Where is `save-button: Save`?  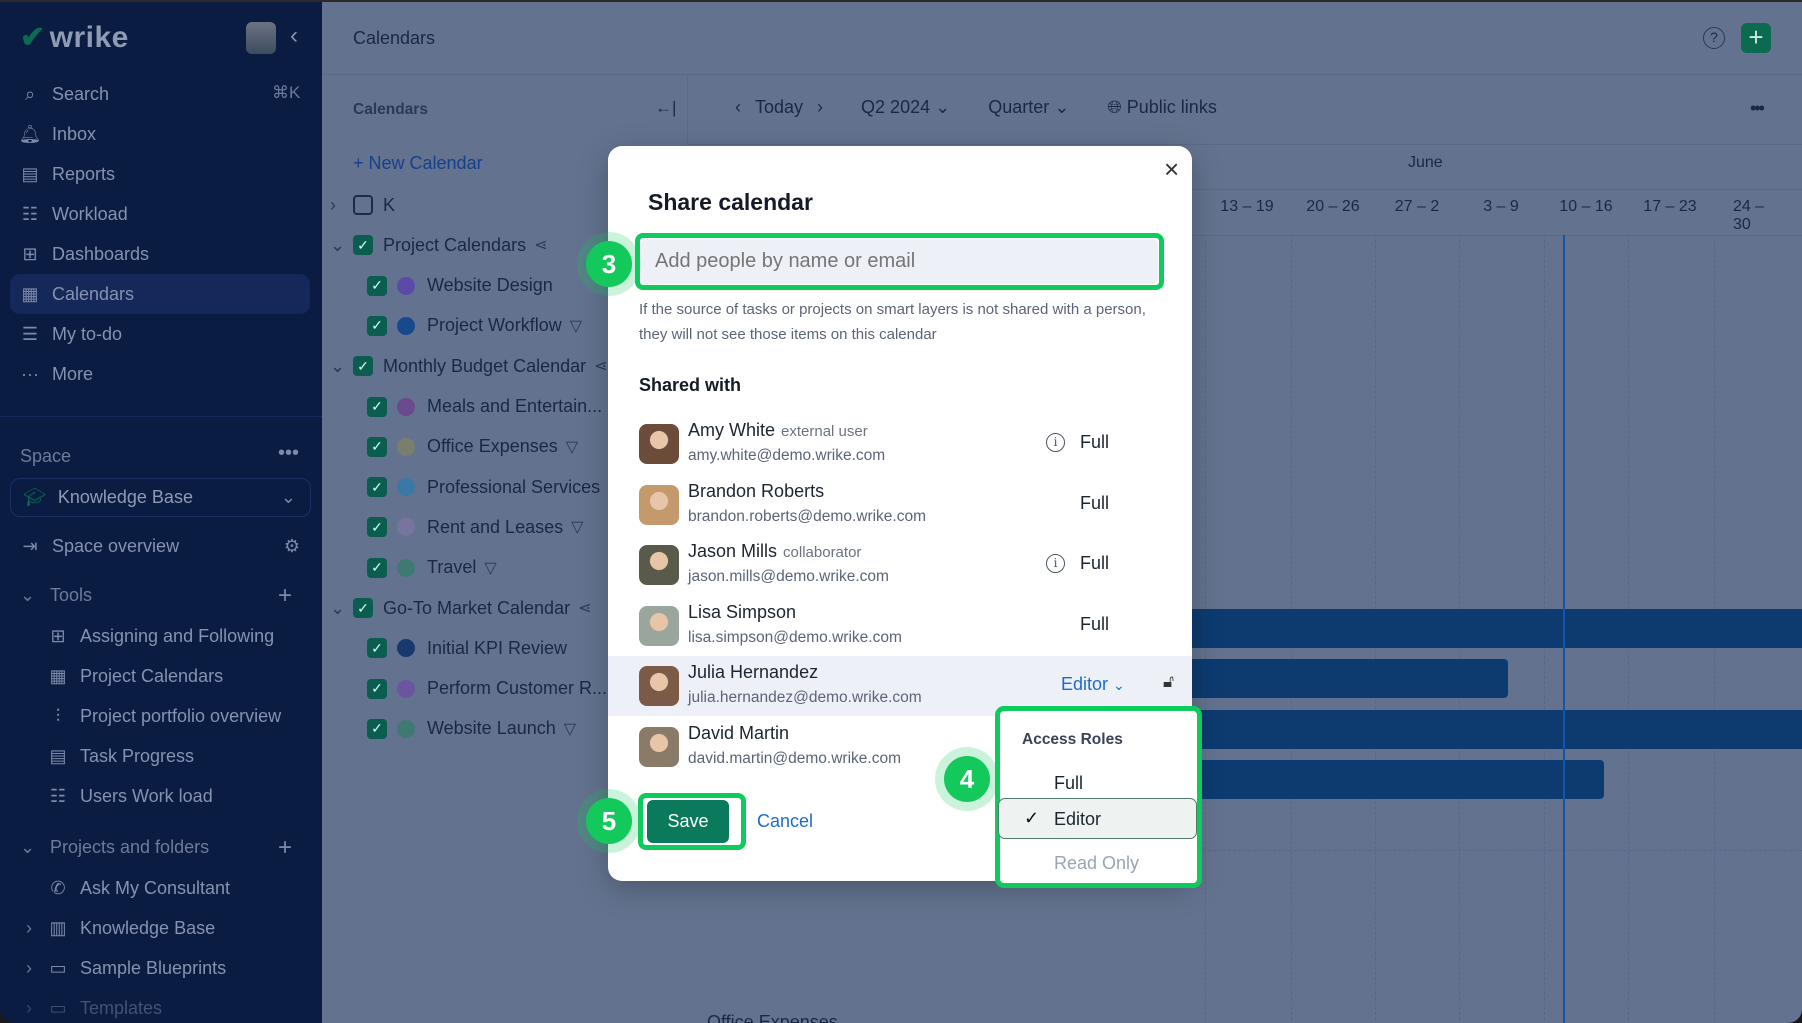 save-button: Save is located at coordinates (688, 821).